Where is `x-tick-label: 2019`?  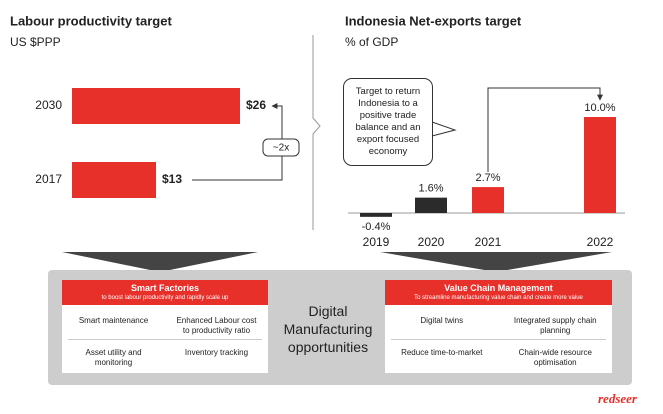 x-tick-label: 2019 is located at coordinates (376, 242).